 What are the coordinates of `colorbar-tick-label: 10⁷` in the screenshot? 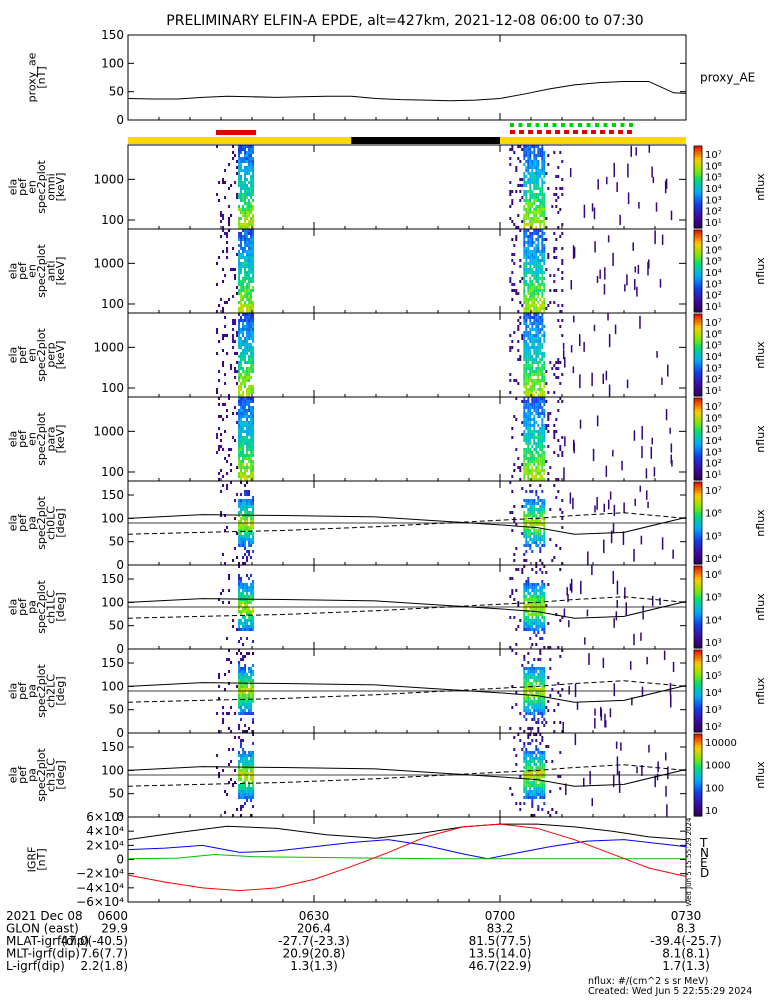 It's located at (713, 323).